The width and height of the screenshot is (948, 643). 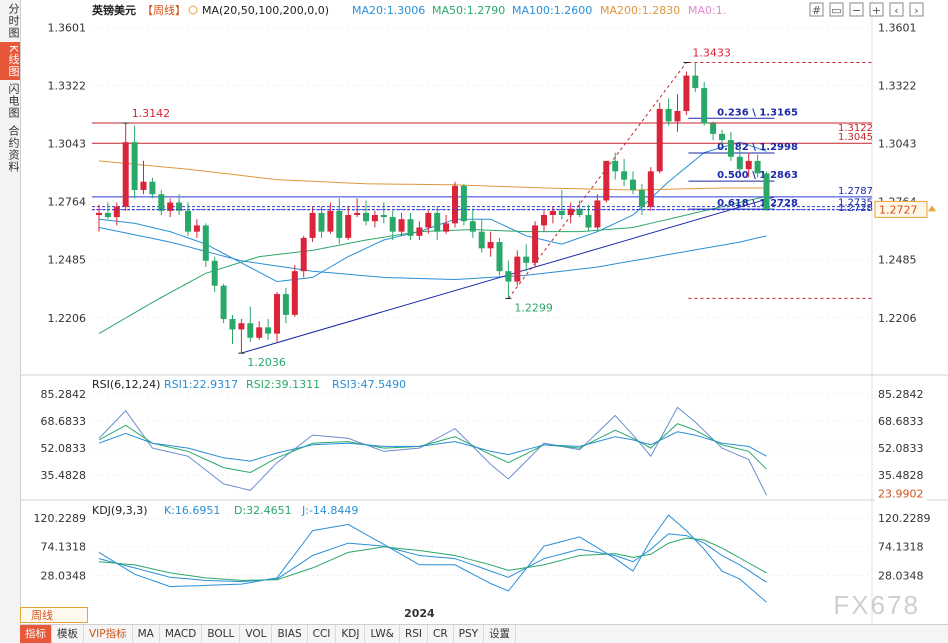 I want to click on price-up-arrow, so click(x=932, y=208).